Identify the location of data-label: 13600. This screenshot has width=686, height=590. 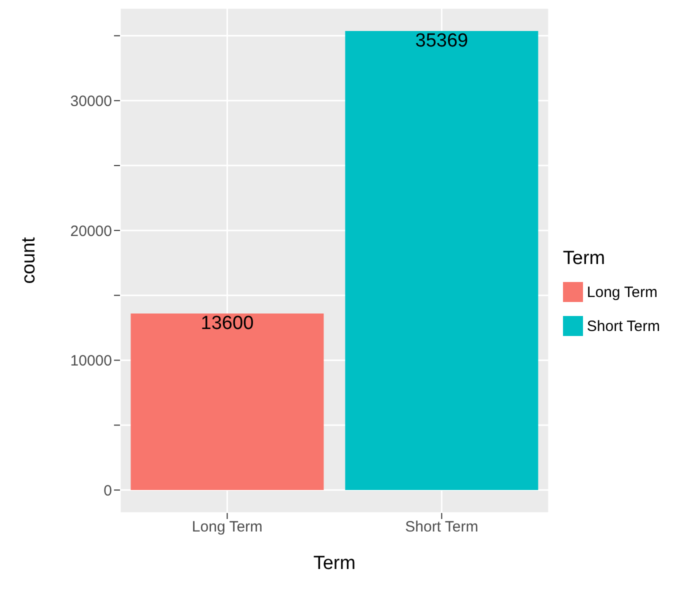
(227, 323).